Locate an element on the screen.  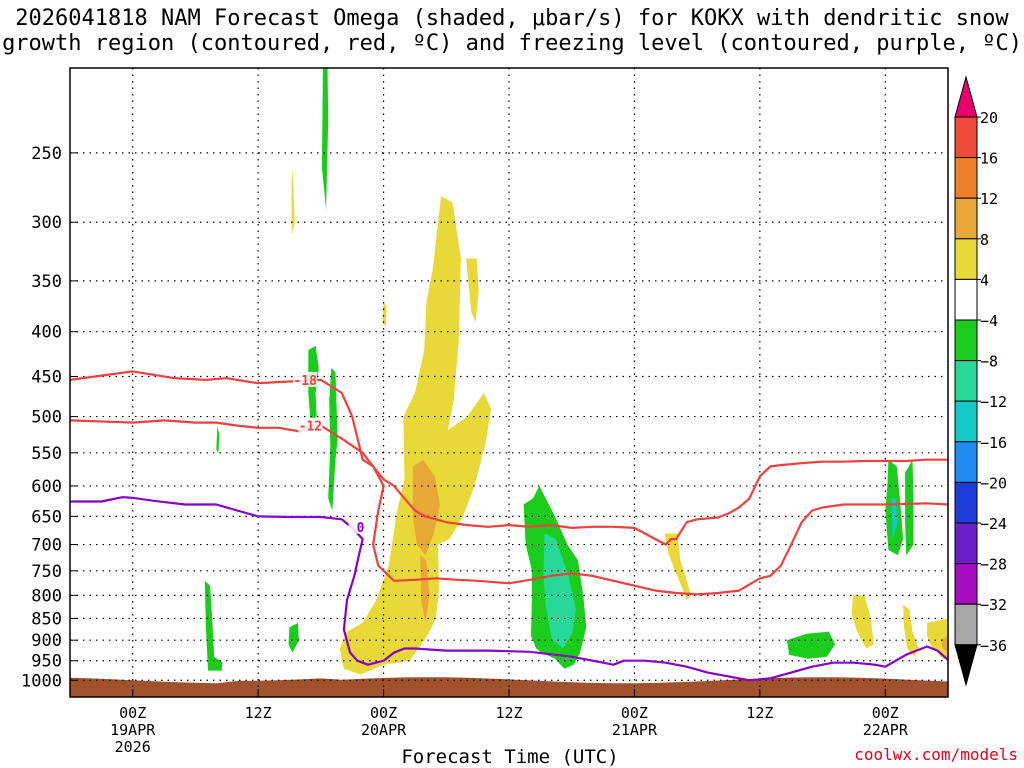
y-tick-label: 900 is located at coordinates (46, 641).